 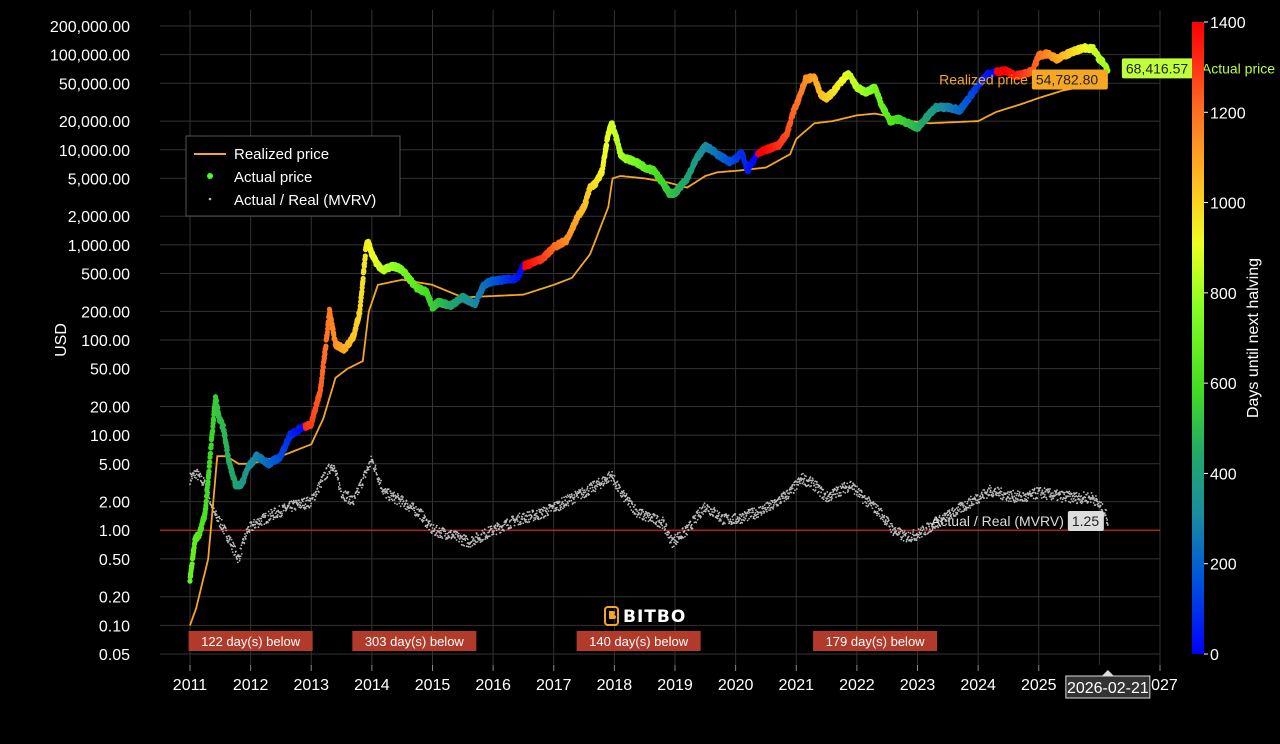 I want to click on x-tick-label: 2015, so click(x=433, y=685).